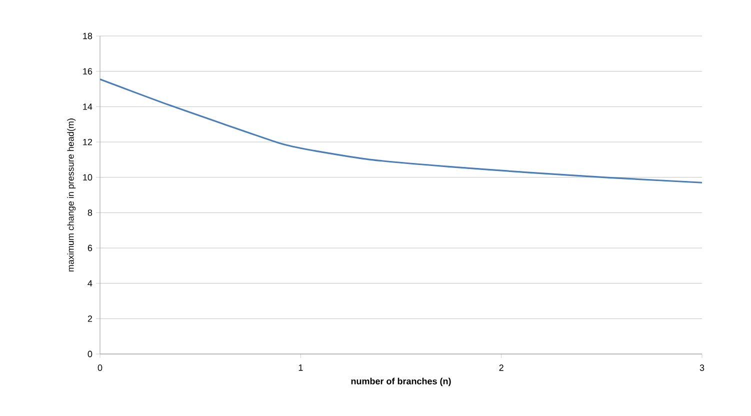 The height and width of the screenshot is (416, 751). What do you see at coordinates (90, 319) in the screenshot?
I see `y-tick-label: 2` at bounding box center [90, 319].